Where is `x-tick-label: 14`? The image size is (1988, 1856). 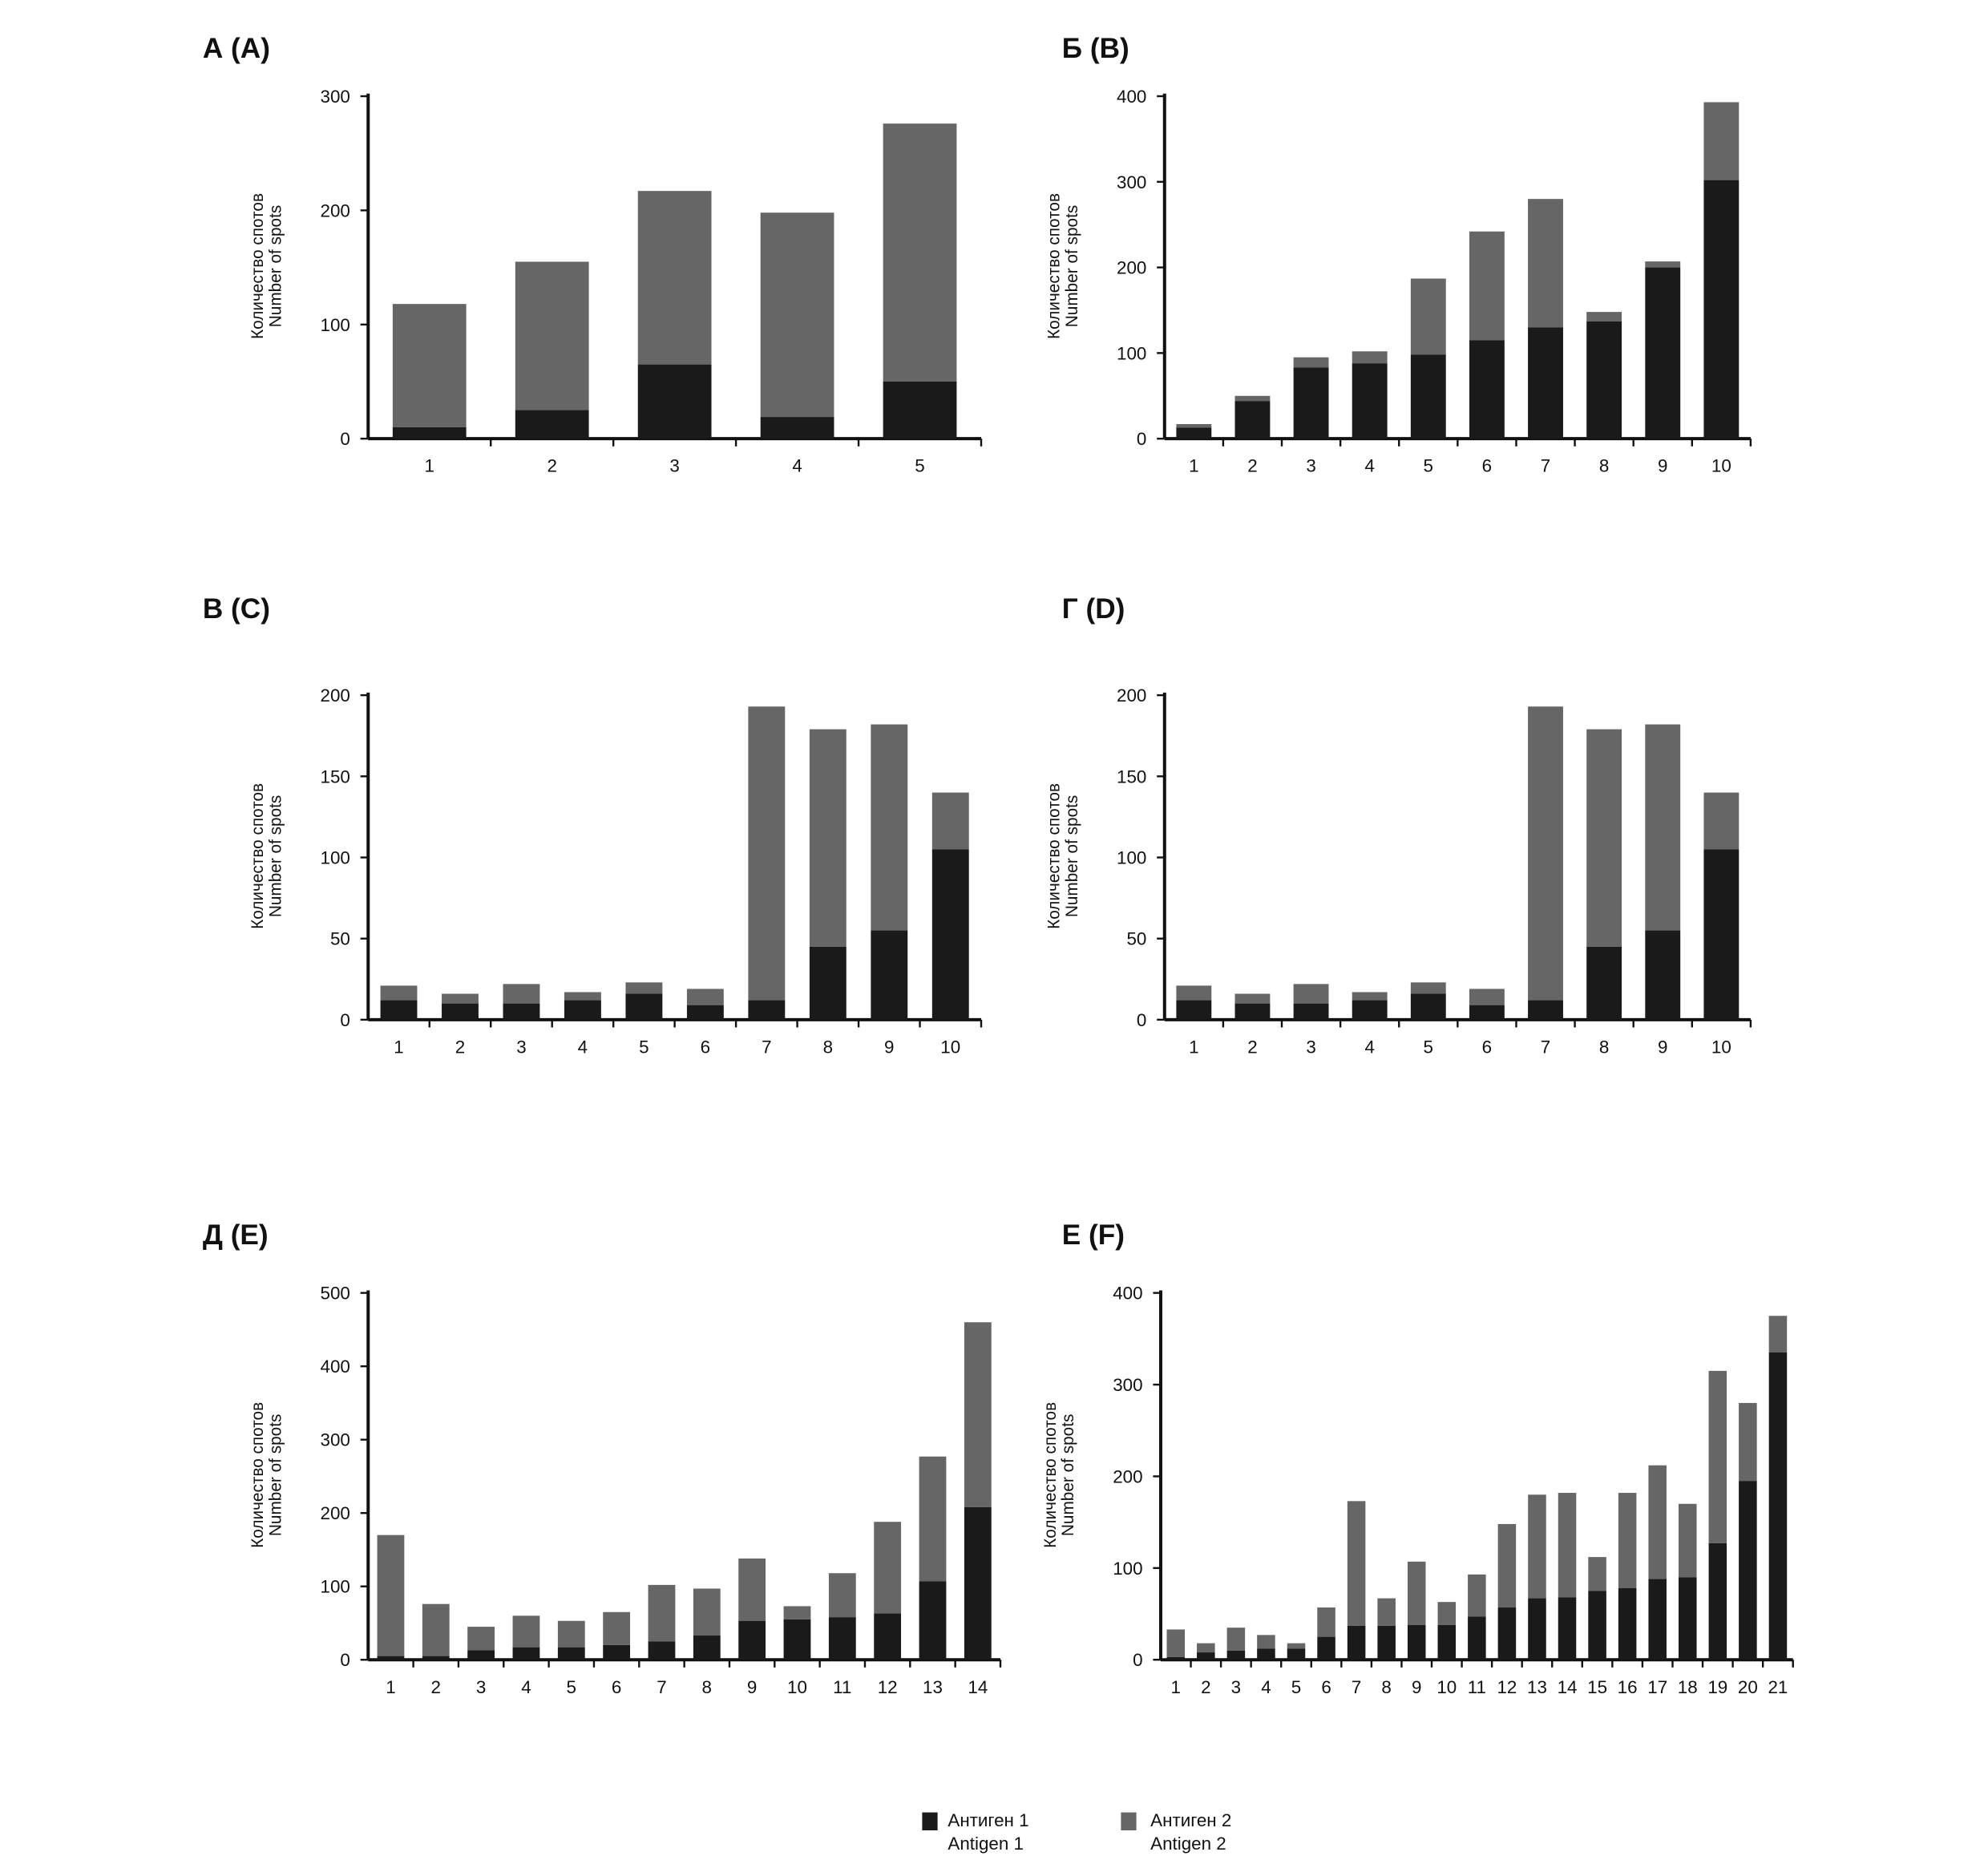
x-tick-label: 14 is located at coordinates (1568, 1687).